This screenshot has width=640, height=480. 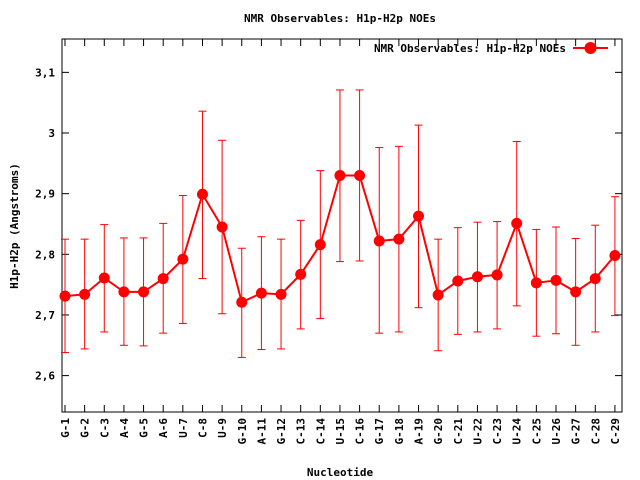 I want to click on x-tick-label: C-25, so click(x=536, y=431).